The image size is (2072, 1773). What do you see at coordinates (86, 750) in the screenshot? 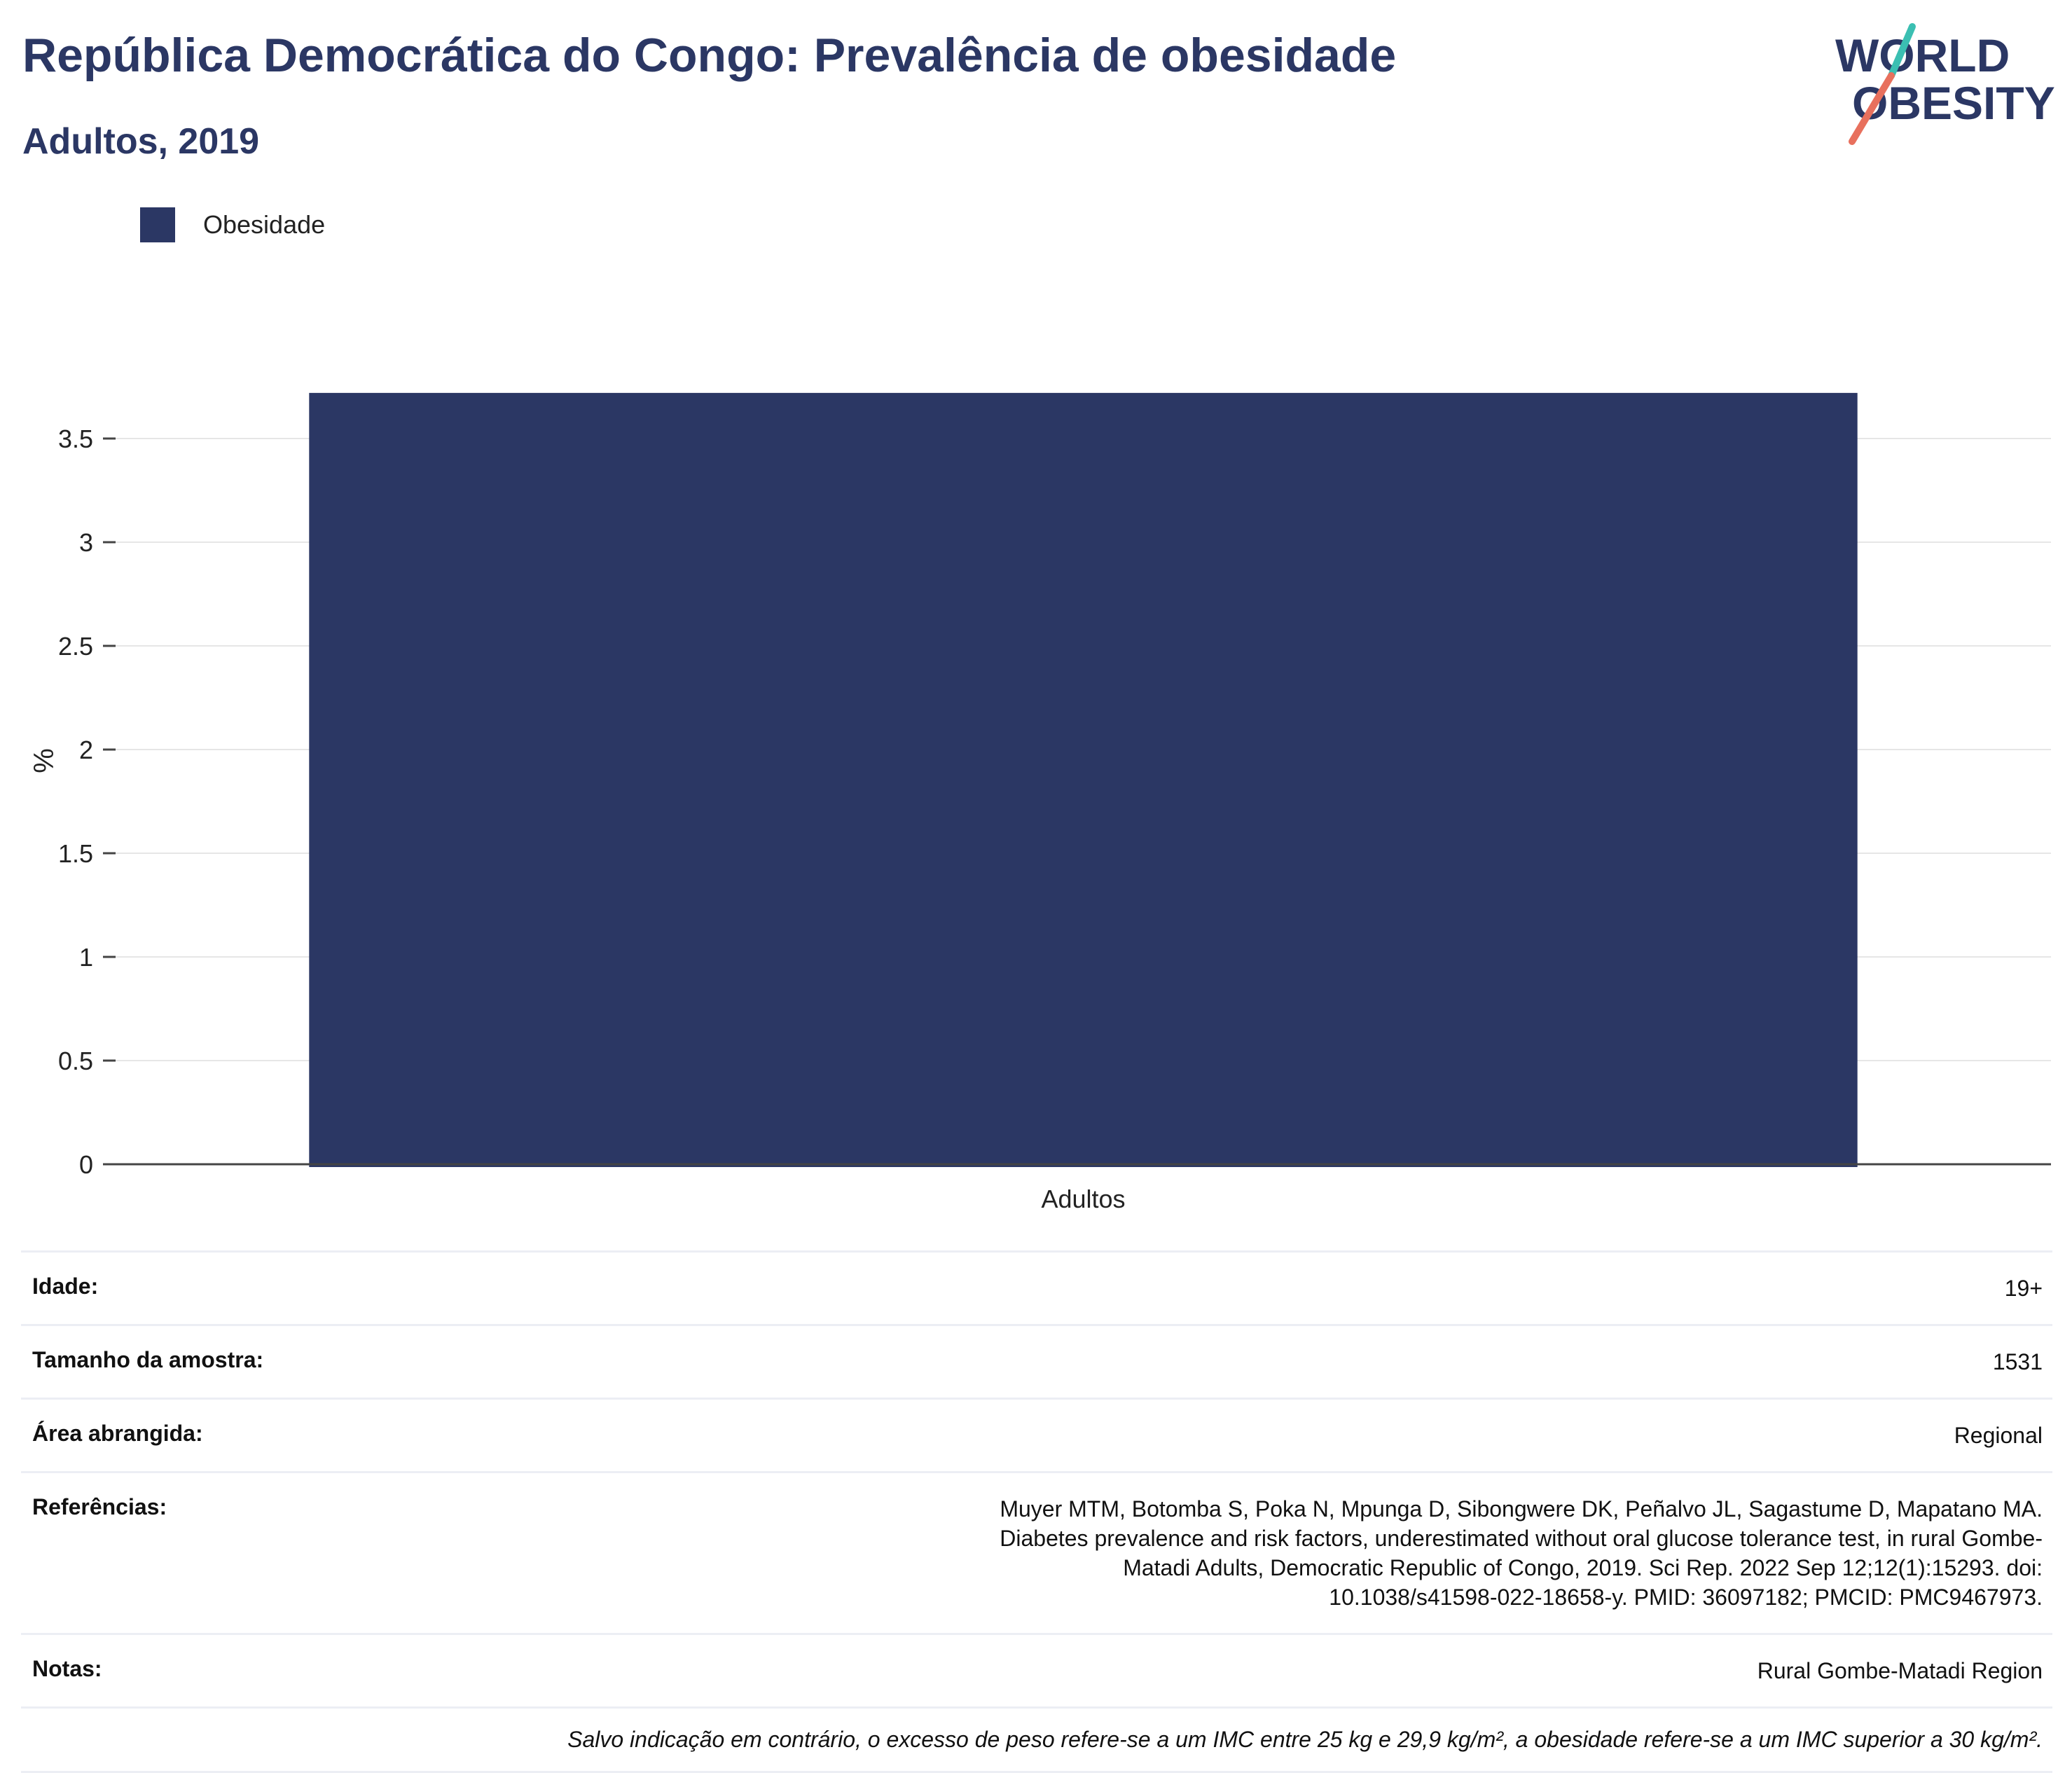
I see `y-tick-label: 2` at bounding box center [86, 750].